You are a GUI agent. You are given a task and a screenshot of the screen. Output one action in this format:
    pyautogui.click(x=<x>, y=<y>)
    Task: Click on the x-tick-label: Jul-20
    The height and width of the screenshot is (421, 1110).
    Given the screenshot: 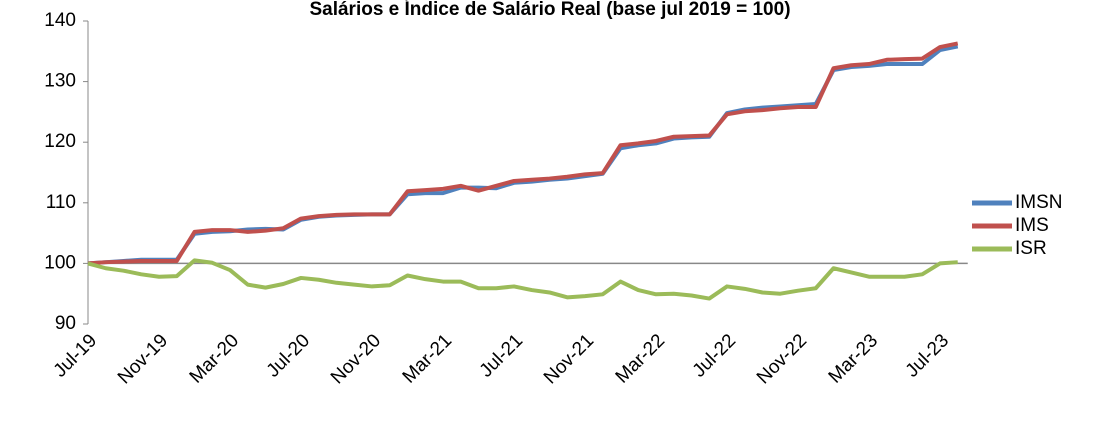 What is the action you would take?
    pyautogui.click(x=288, y=355)
    